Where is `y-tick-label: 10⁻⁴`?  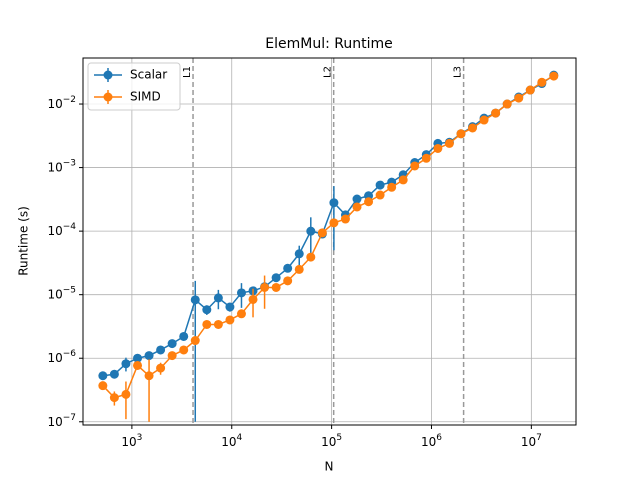 y-tick-label: 10⁻⁴ is located at coordinates (61, 230).